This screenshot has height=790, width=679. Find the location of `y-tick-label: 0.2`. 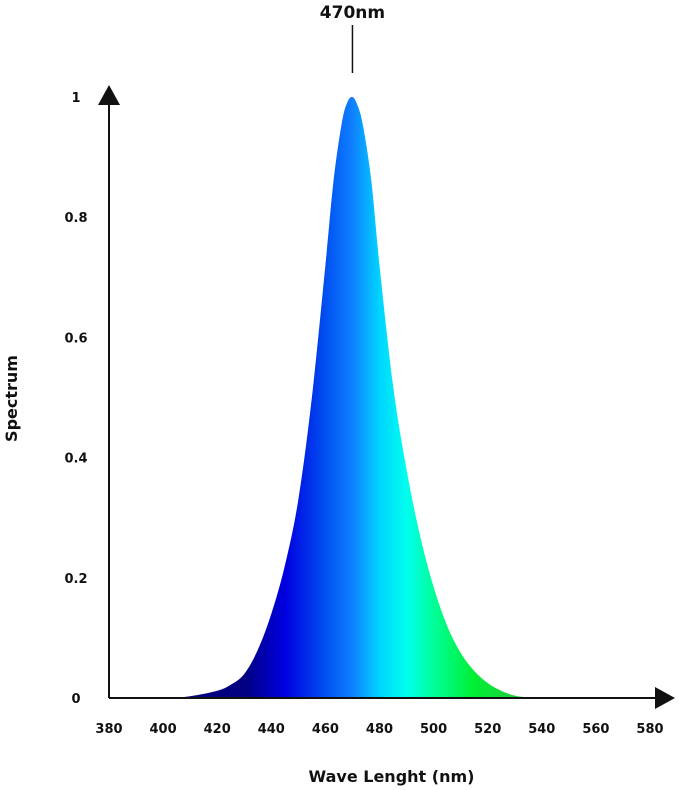

y-tick-label: 0.2 is located at coordinates (75, 579).